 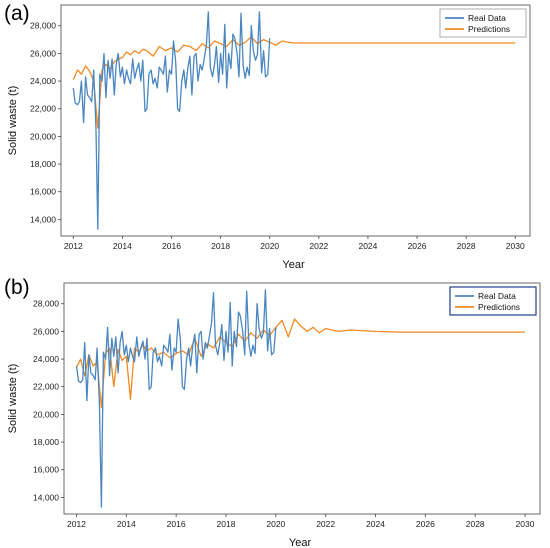 What do you see at coordinates (17, 13) in the screenshot?
I see `panel-label: (a)` at bounding box center [17, 13].